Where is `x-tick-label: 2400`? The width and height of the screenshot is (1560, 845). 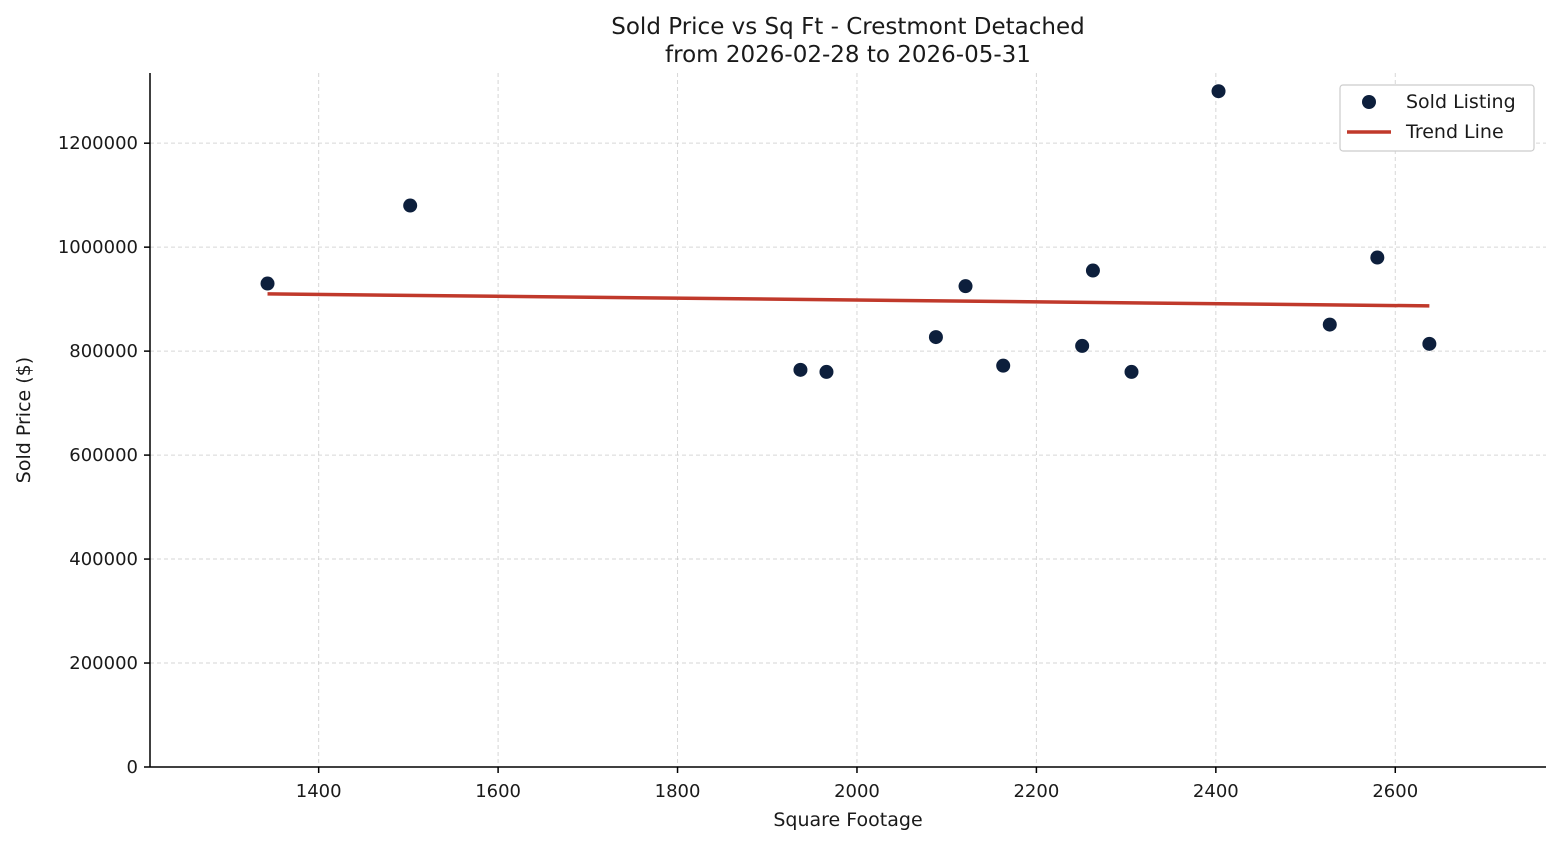 x-tick-label: 2400 is located at coordinates (1216, 791).